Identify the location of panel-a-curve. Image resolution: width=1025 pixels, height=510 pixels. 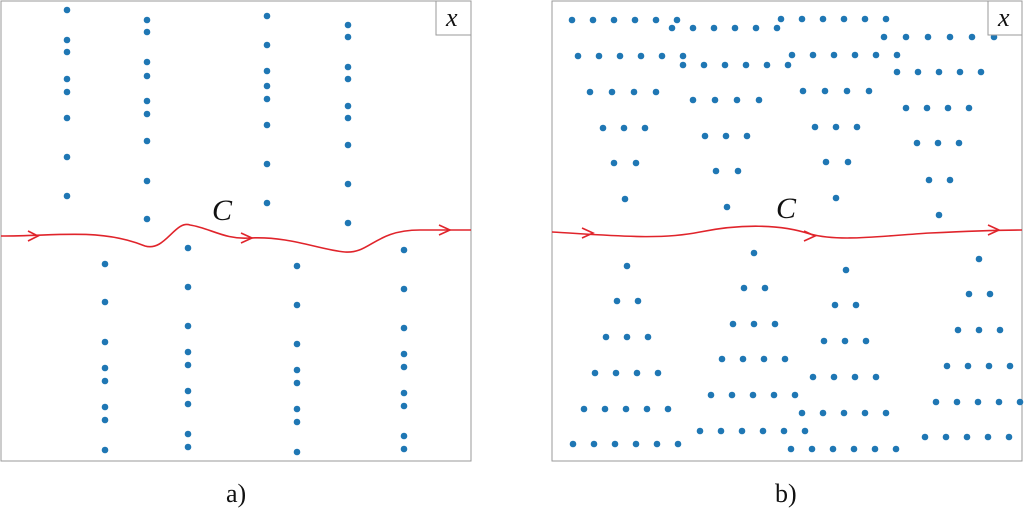
(235, 238).